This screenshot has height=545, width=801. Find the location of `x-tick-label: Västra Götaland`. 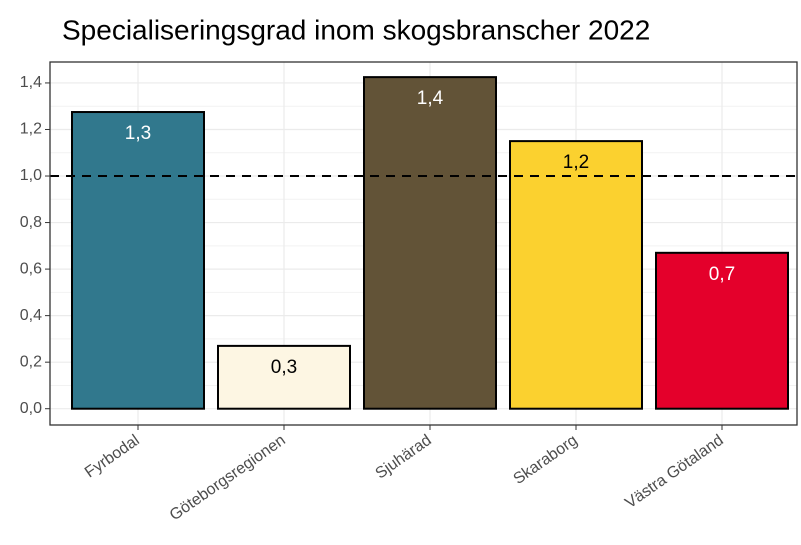

x-tick-label: Västra Götaland is located at coordinates (674, 472).